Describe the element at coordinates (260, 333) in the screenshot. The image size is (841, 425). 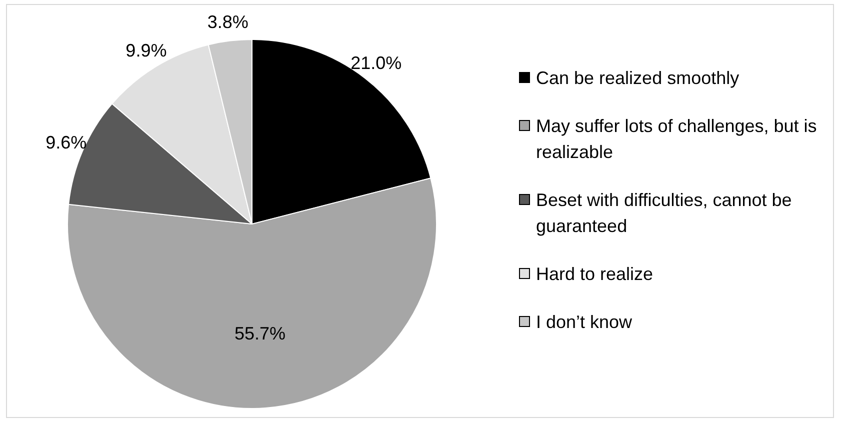
I see `data-label: 55.7%` at that location.